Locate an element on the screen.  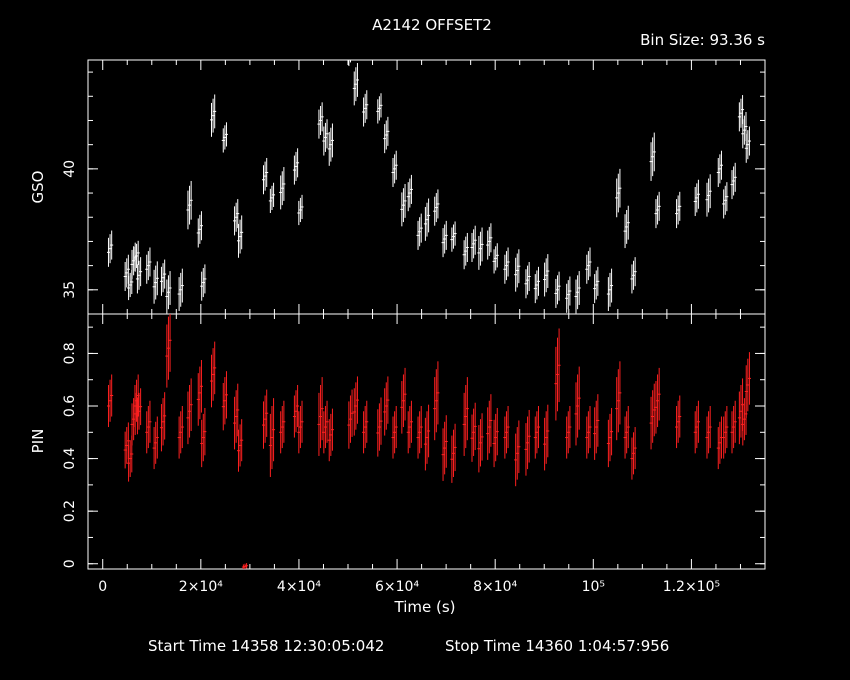
time-xtick-label: 0 is located at coordinates (102, 587).